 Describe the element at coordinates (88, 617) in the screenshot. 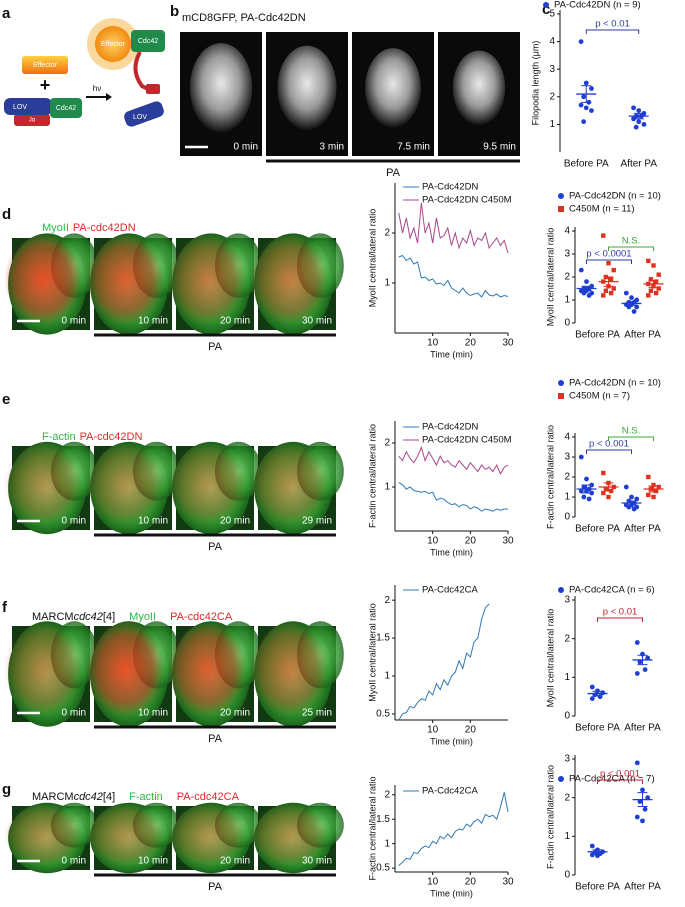

I see `title-part: cdc42` at that location.